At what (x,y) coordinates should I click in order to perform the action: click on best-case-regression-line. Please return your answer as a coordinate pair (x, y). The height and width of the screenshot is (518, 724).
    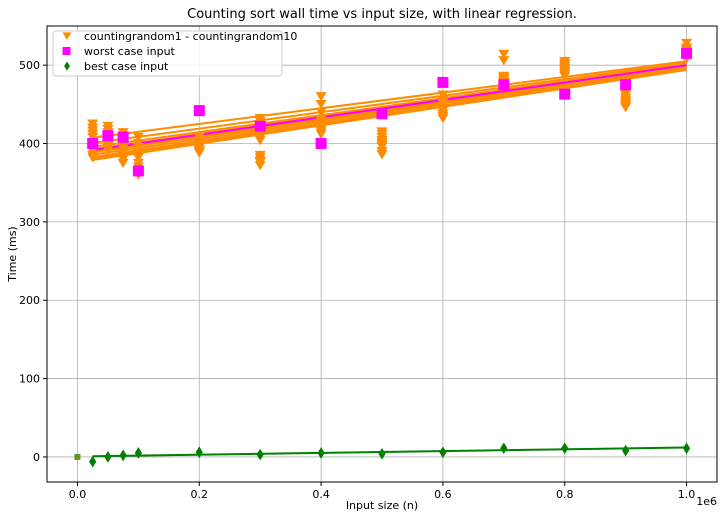
    Looking at the image, I should click on (389, 452).